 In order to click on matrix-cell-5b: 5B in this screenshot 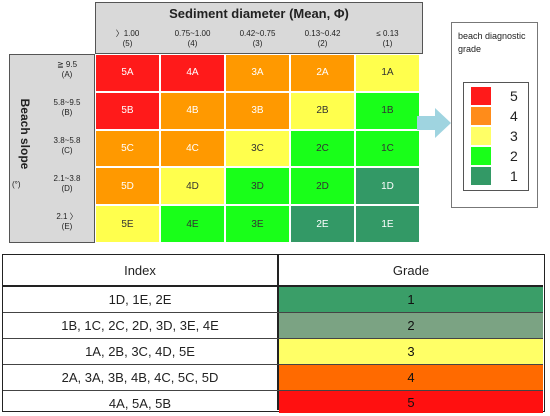, I will do `click(127, 110)`.